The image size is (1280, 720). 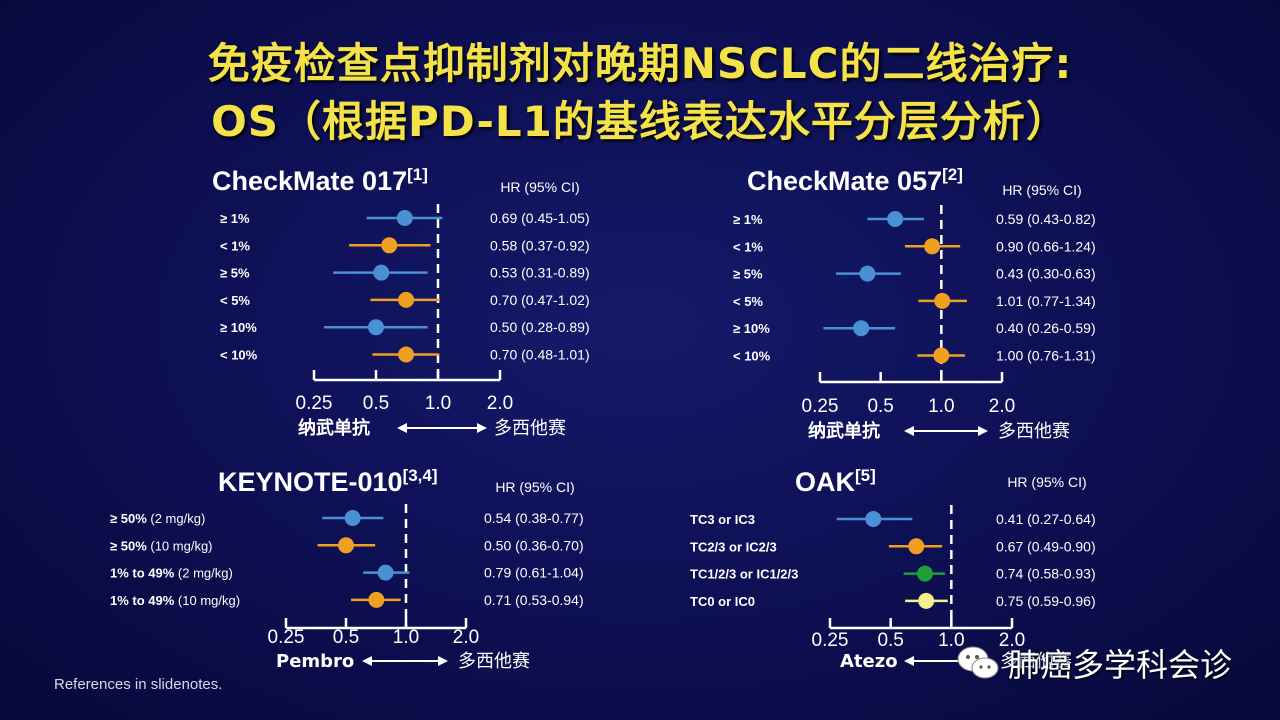 What do you see at coordinates (722, 519) in the screenshot?
I see `row-label: TC3 or IC3` at bounding box center [722, 519].